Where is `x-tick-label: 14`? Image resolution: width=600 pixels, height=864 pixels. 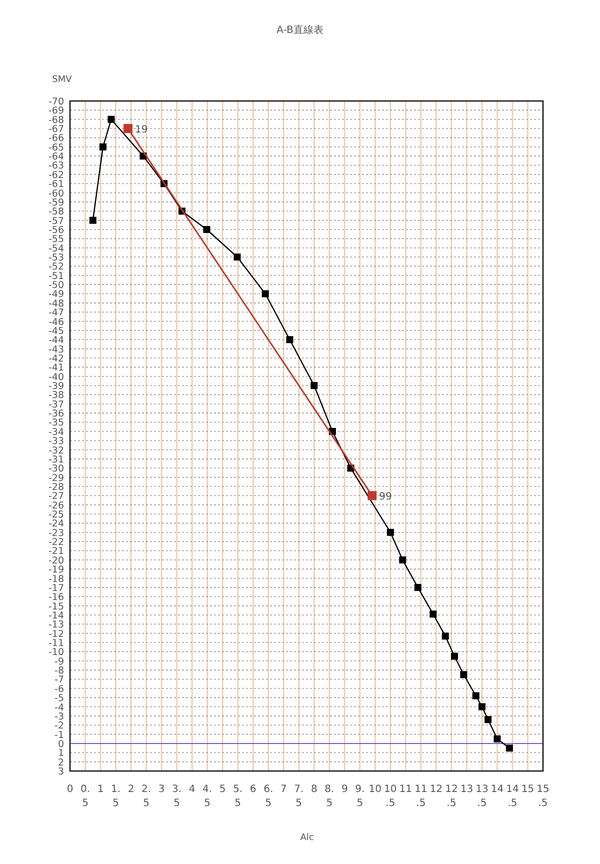
x-tick-label: 14 is located at coordinates (497, 789).